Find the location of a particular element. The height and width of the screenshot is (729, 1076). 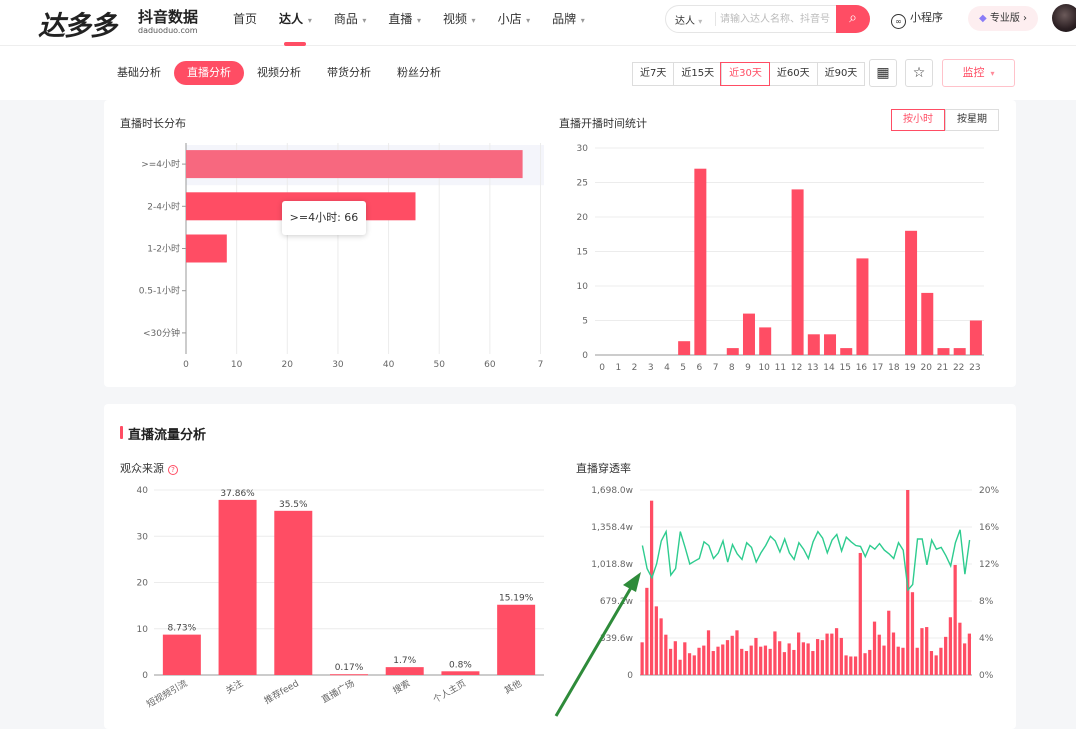

nav-item-5: 小店 ▾ is located at coordinates (514, 23).